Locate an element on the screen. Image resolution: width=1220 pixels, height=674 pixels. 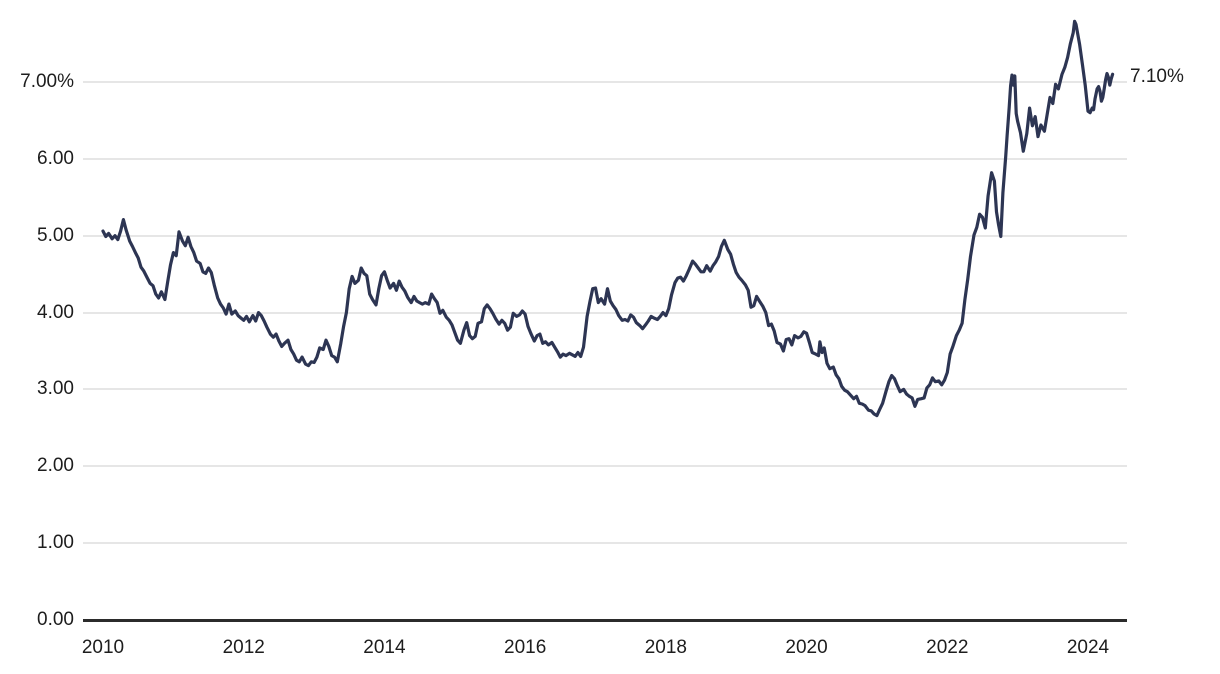
x-tick-label: 2014 is located at coordinates (384, 647).